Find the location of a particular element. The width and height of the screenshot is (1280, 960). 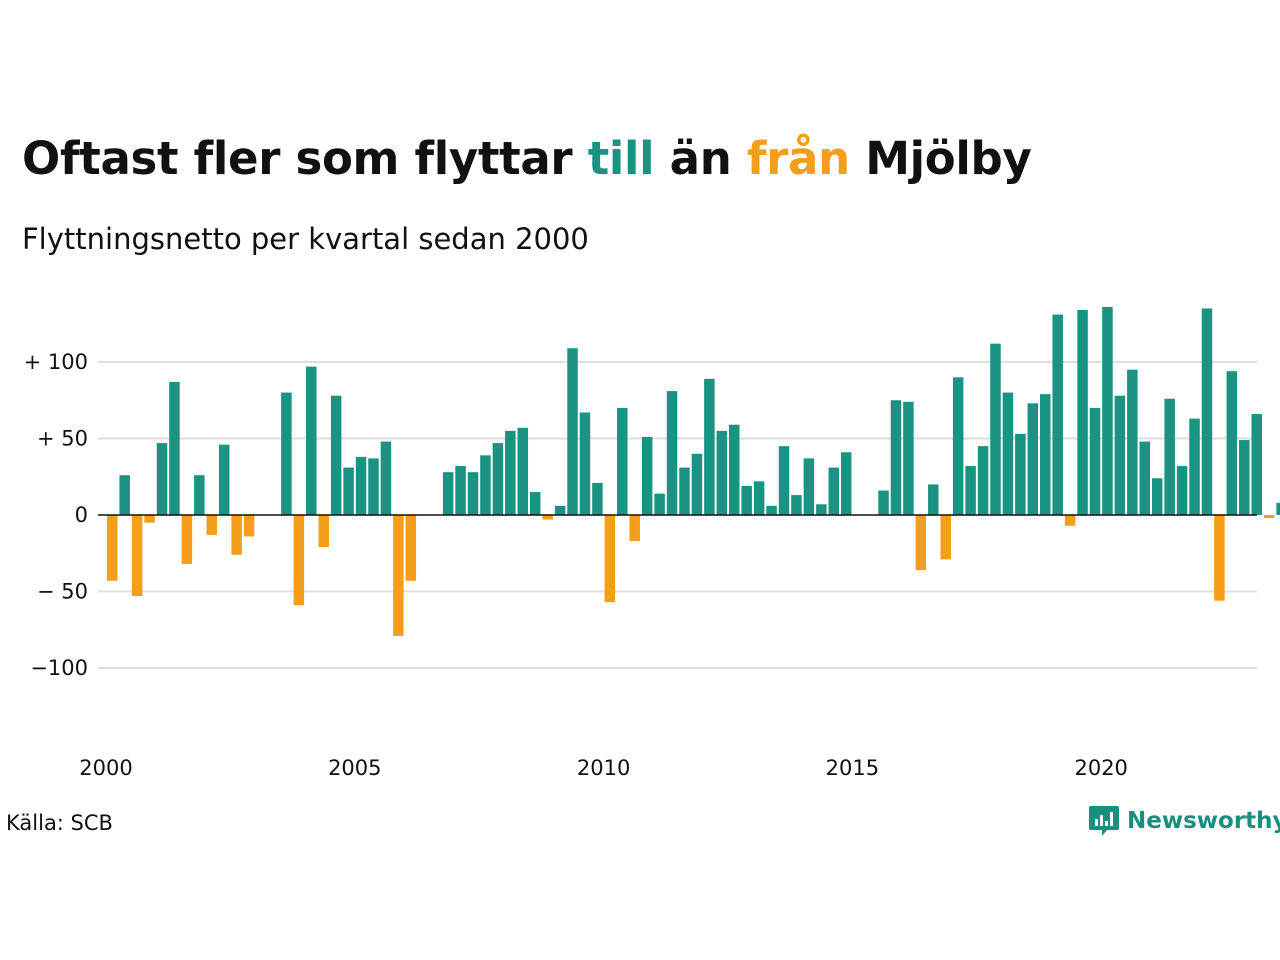

x-tick-label: 2010 is located at coordinates (603, 768).